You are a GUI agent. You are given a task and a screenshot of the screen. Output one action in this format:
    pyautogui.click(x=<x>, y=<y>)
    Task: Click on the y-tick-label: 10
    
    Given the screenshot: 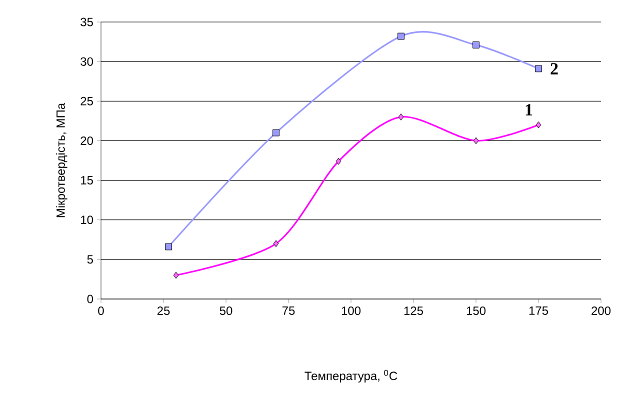 What is the action you would take?
    pyautogui.click(x=87, y=220)
    